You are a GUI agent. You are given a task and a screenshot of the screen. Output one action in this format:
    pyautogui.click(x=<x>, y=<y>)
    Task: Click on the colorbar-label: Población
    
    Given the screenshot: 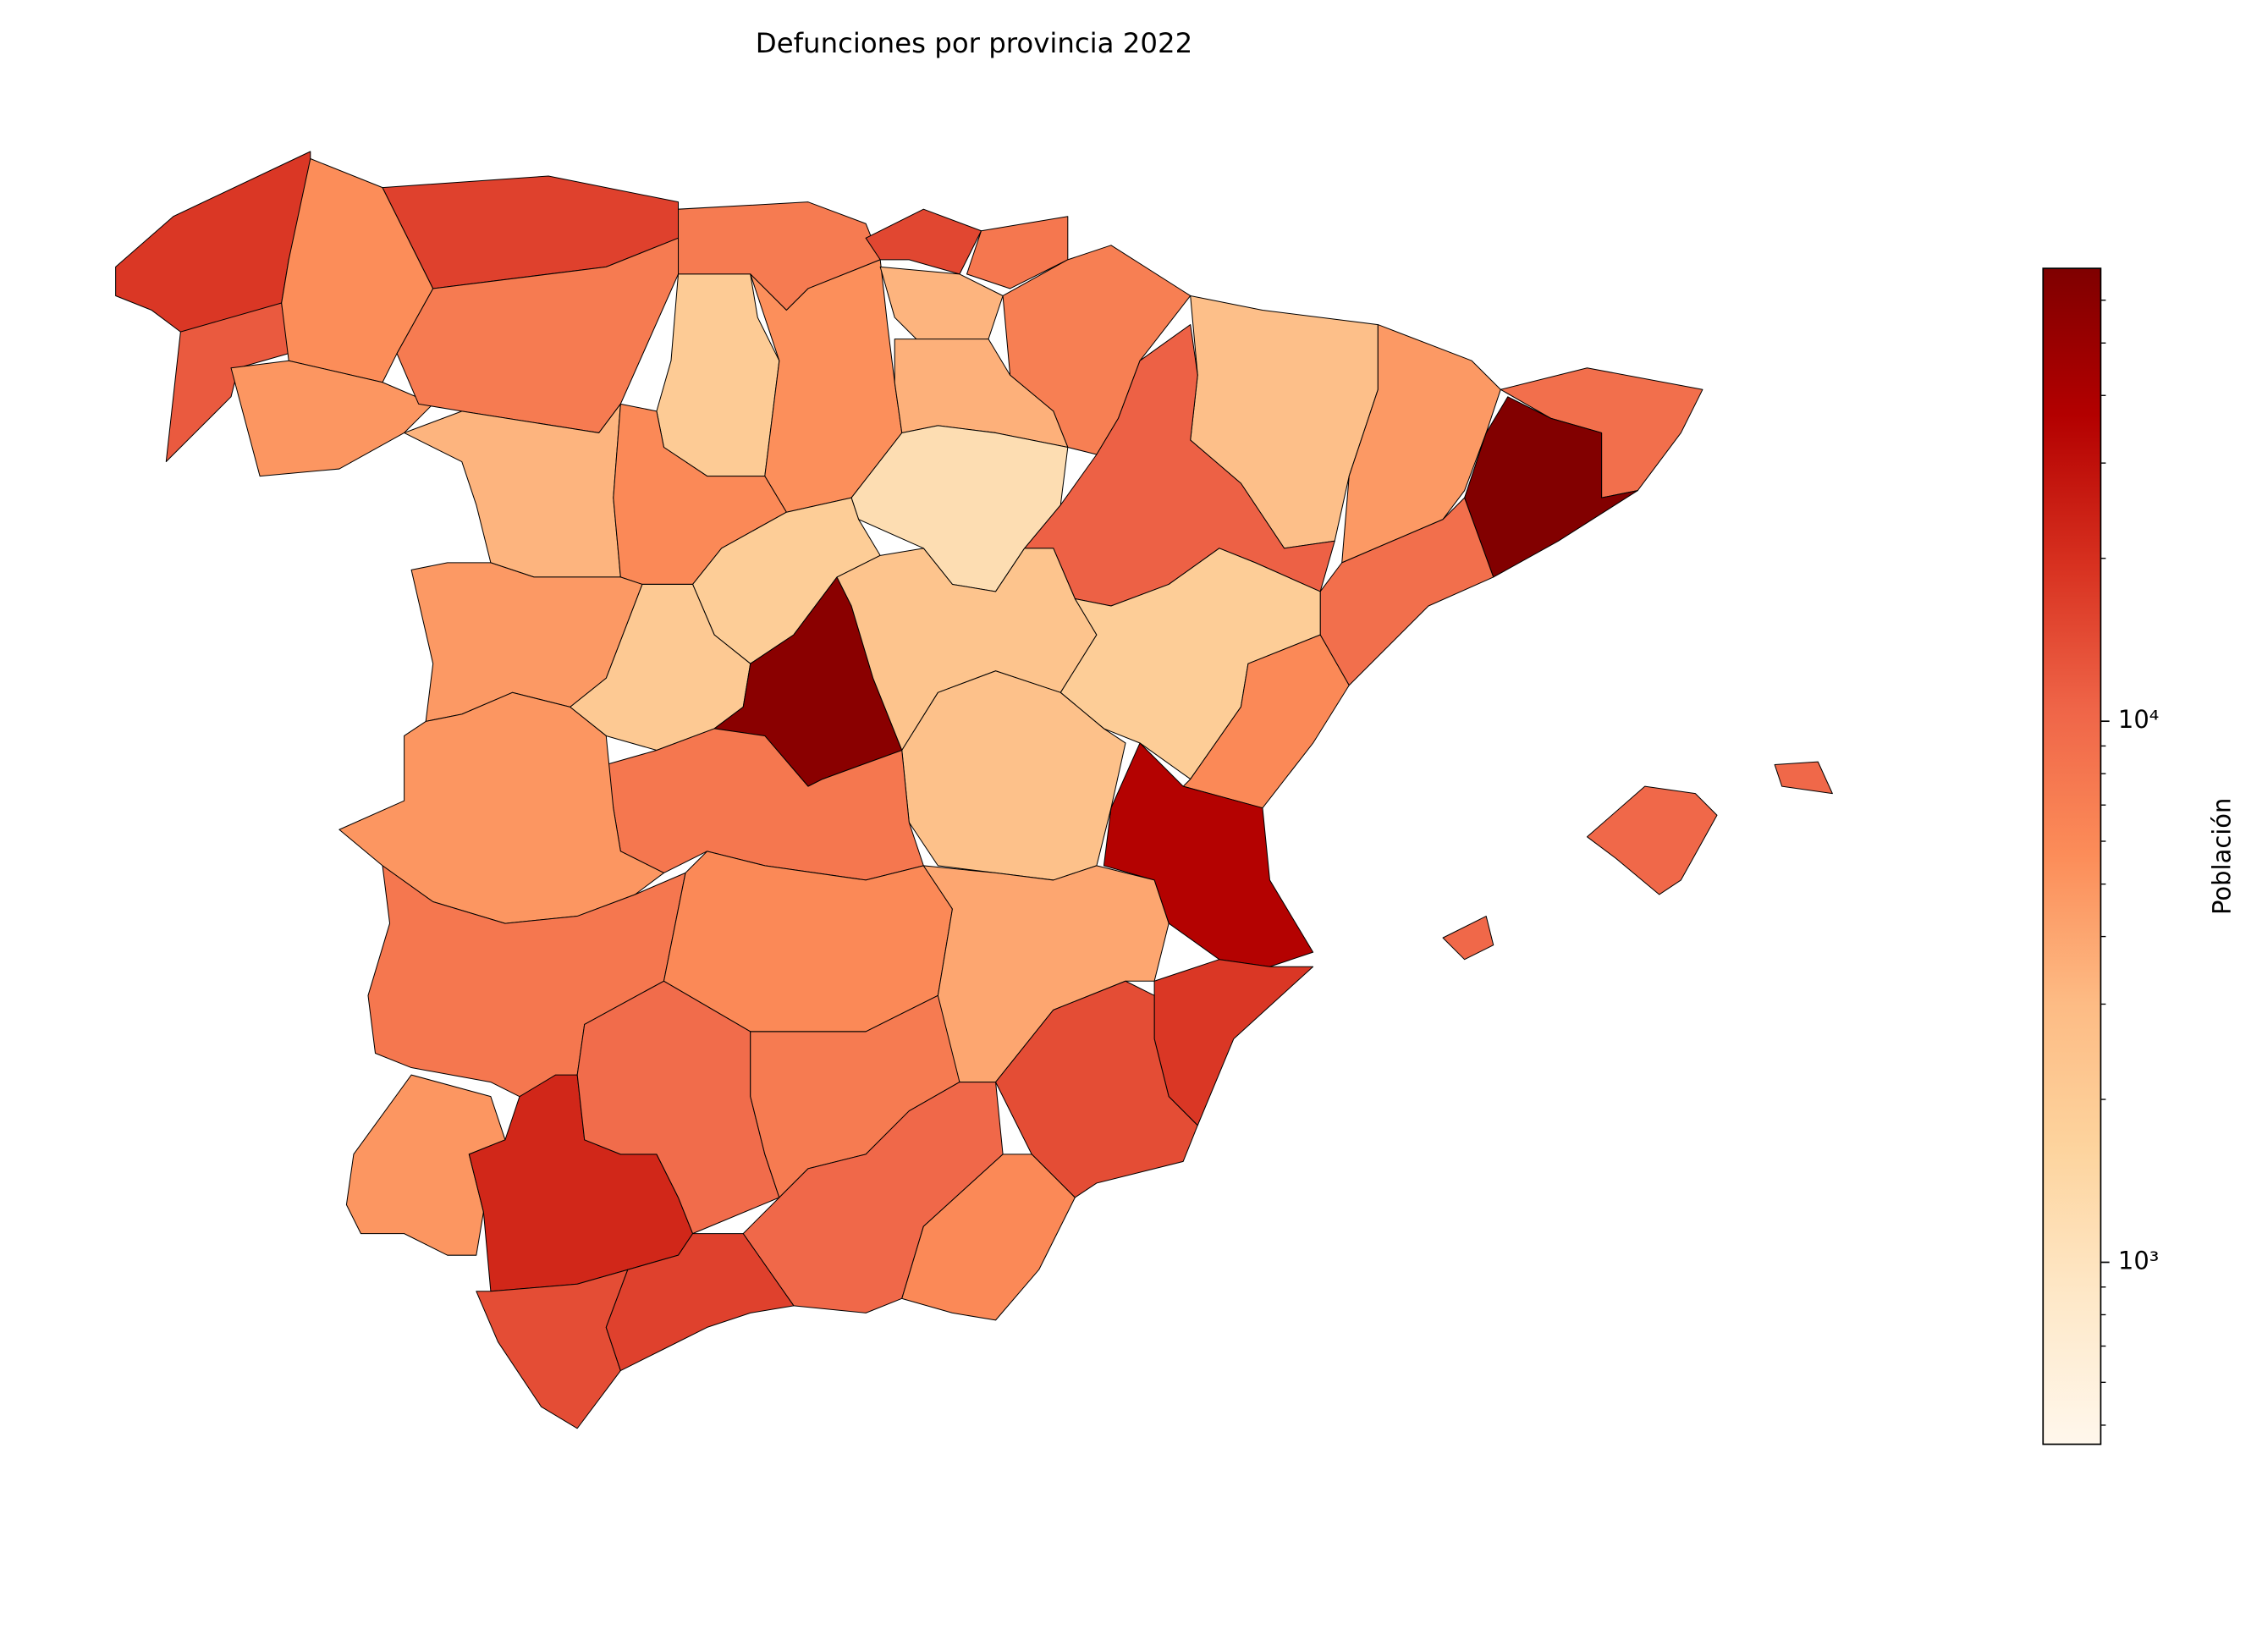 What is the action you would take?
    pyautogui.click(x=2221, y=856)
    